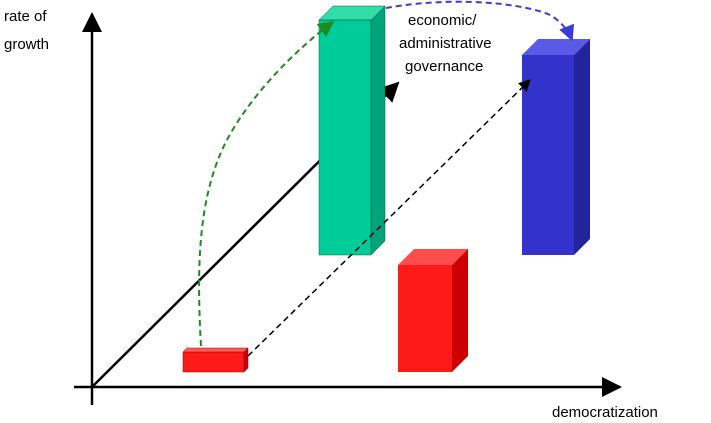  I want to click on red-bar, so click(433, 310).